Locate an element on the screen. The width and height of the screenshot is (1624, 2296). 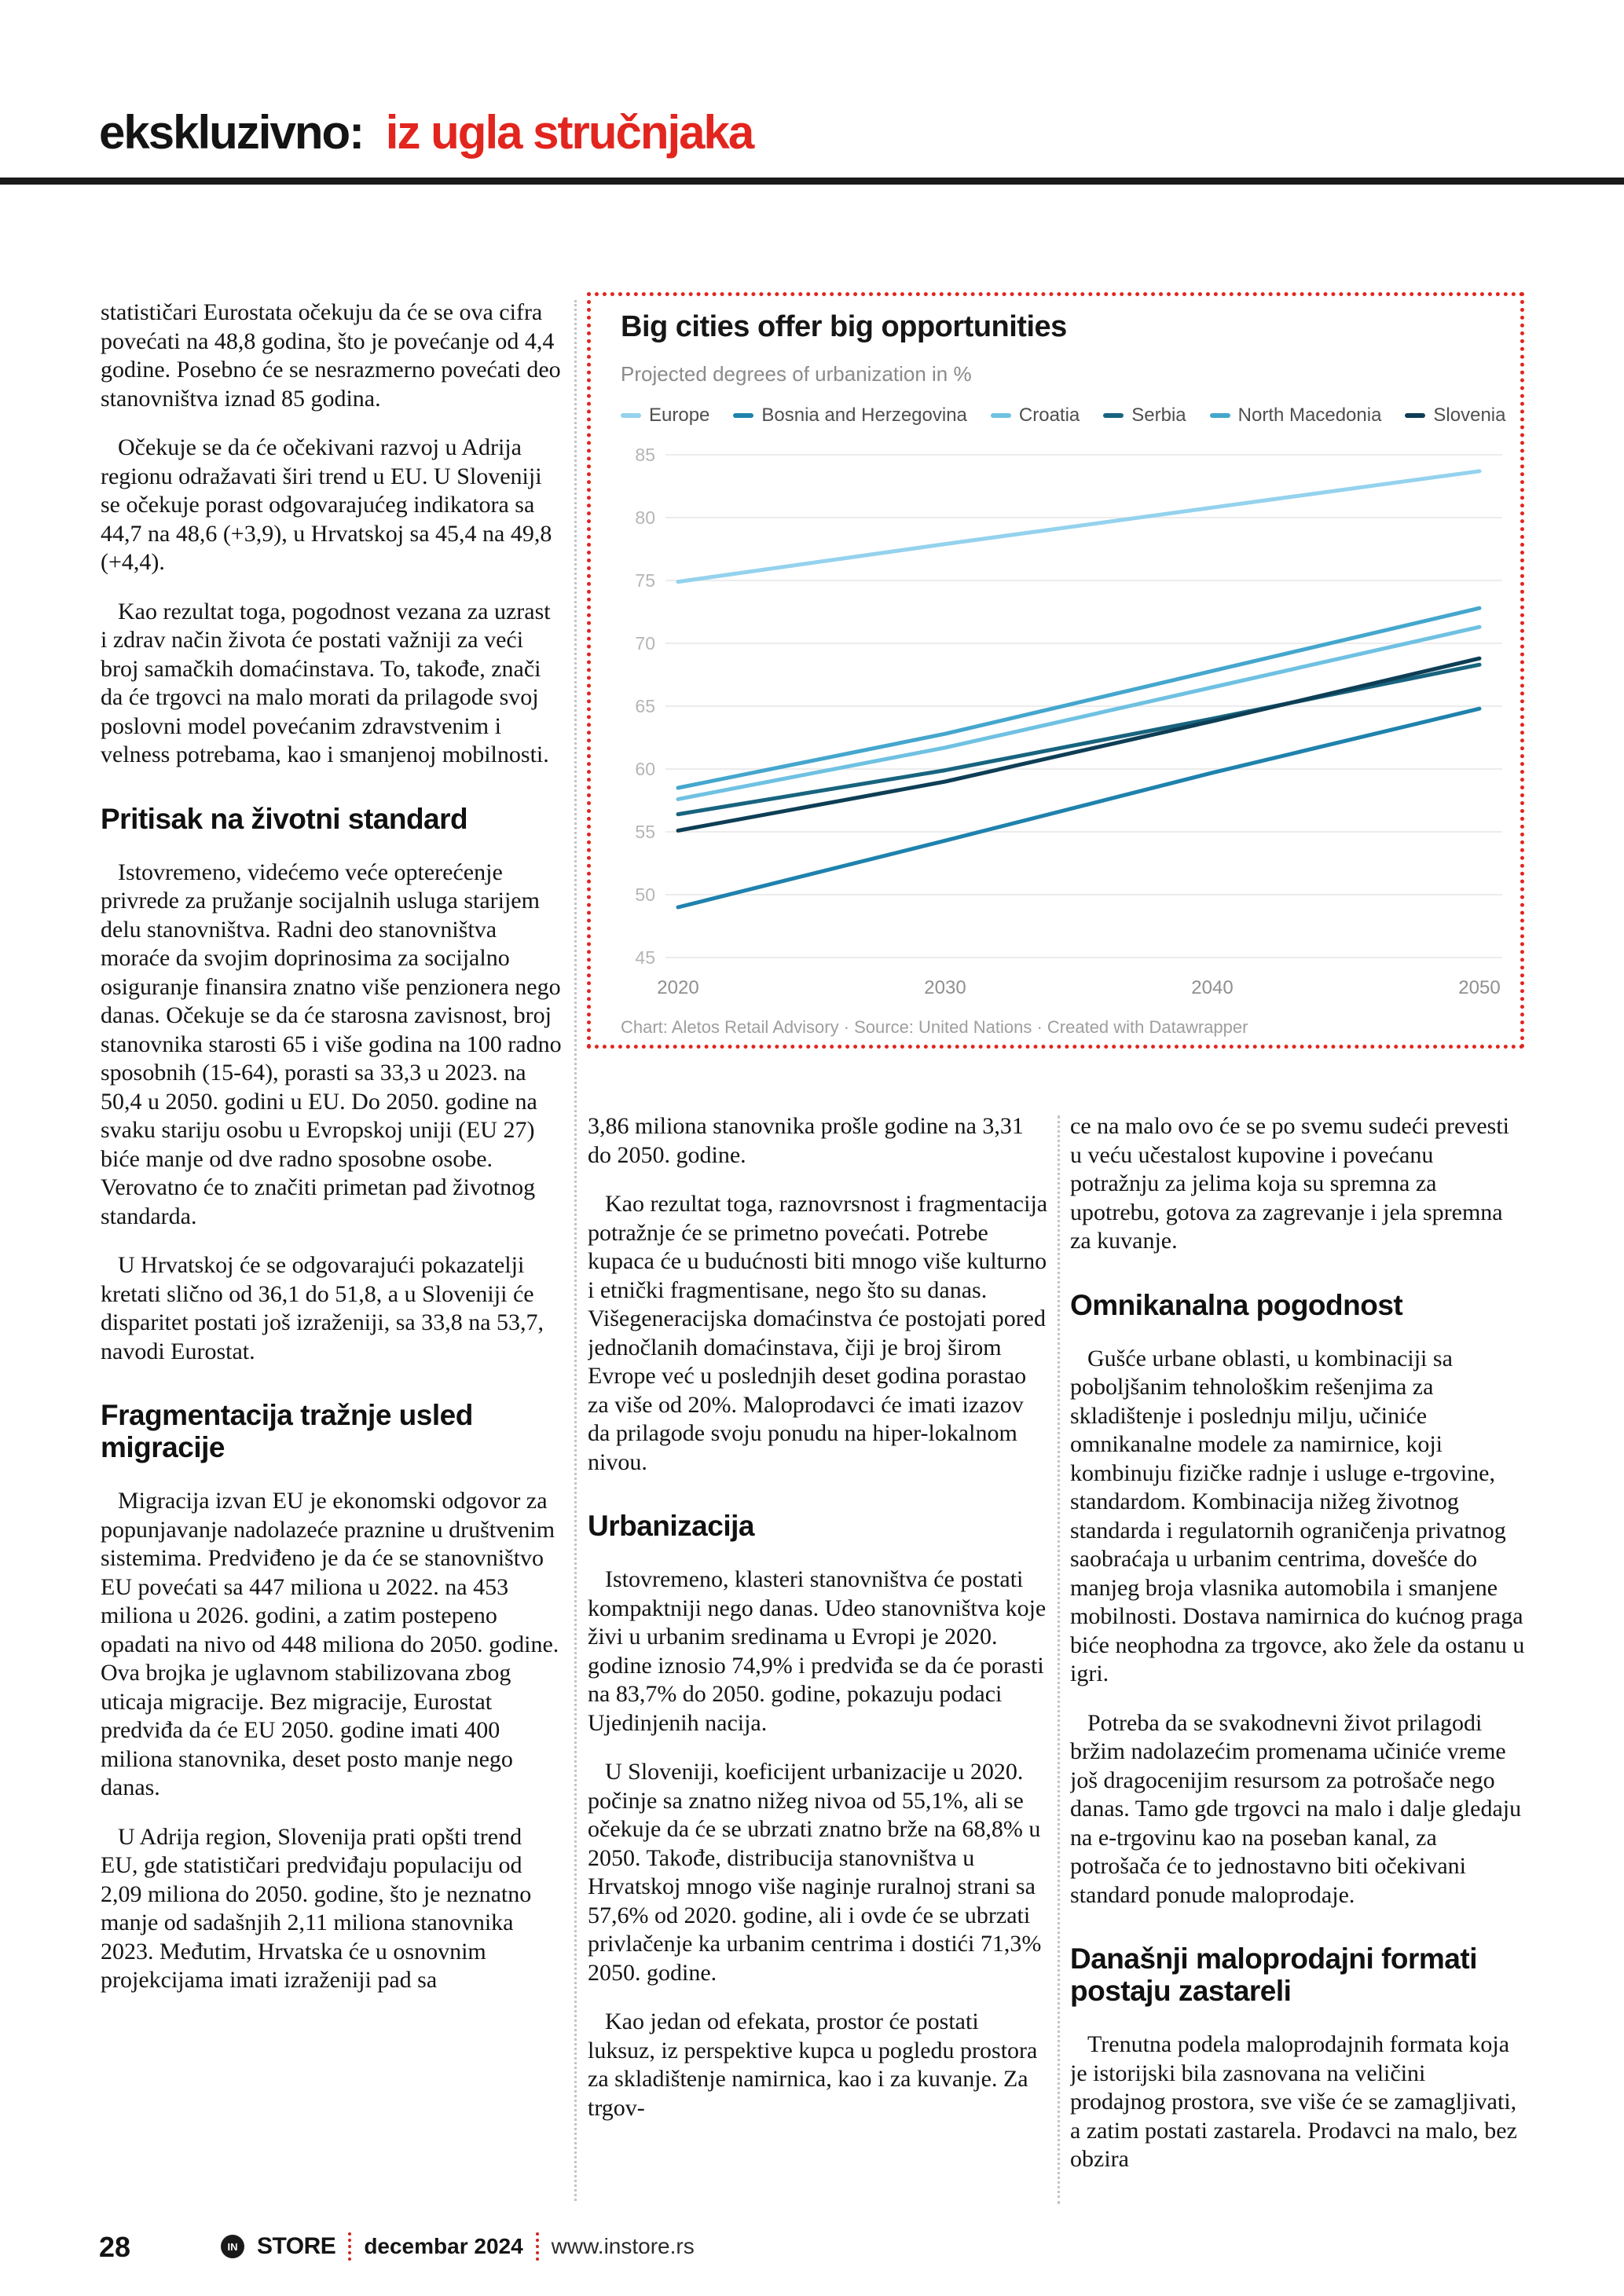
svg-text: 2020 is located at coordinates (677, 988).